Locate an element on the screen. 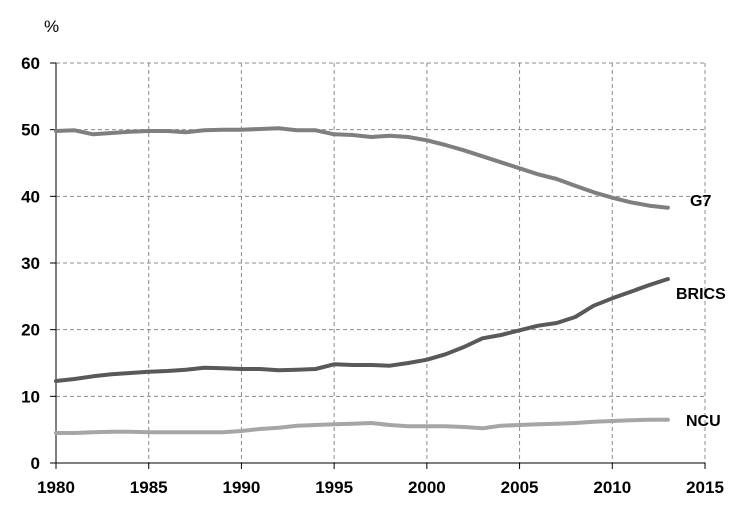  y-tick-label: 20 is located at coordinates (30, 330).